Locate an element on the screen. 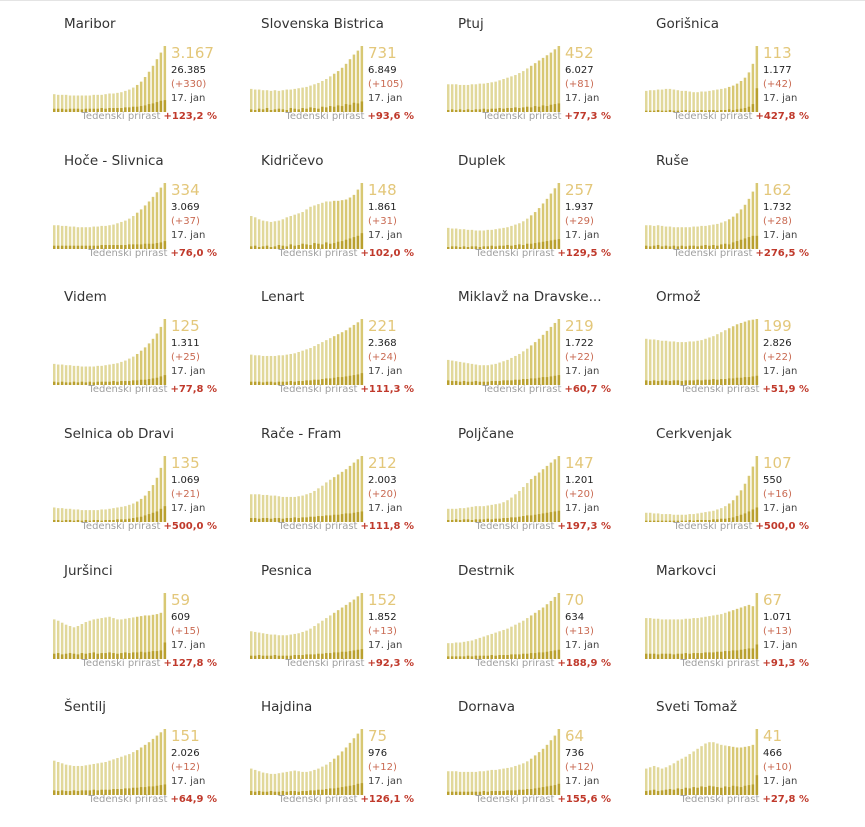 This screenshot has width=865, height=827. municipality-name: Markovci is located at coordinates (686, 571).